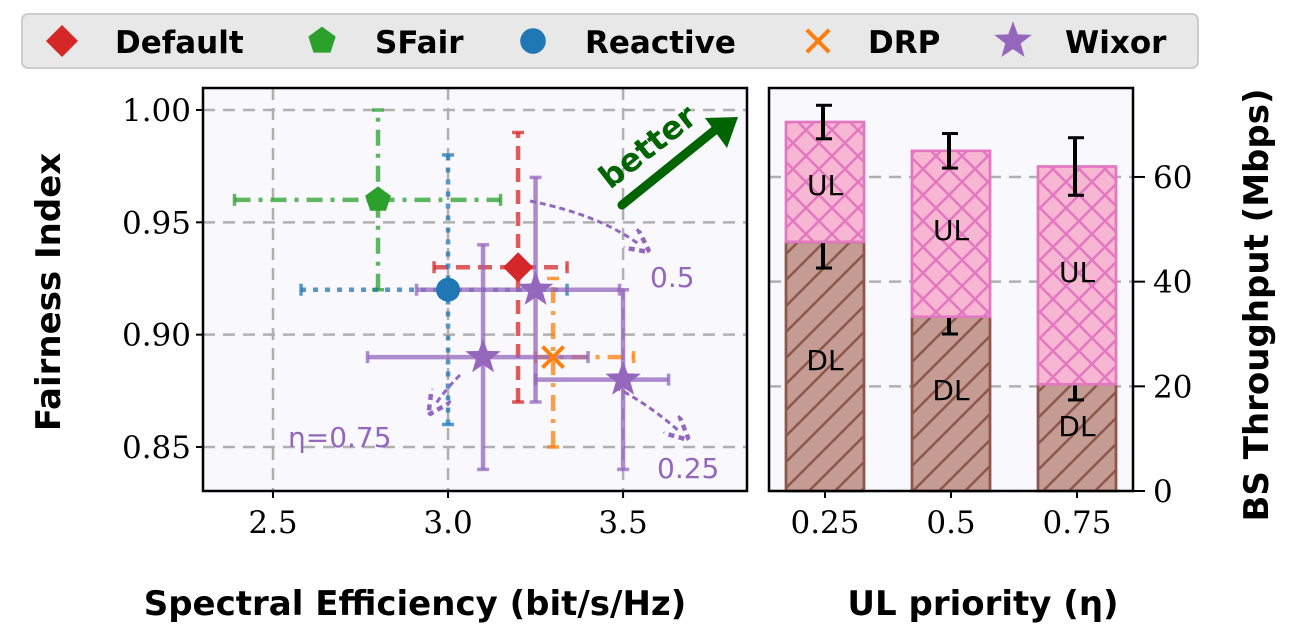 The height and width of the screenshot is (644, 1294). What do you see at coordinates (904, 43) in the screenshot?
I see `legend-label-drp: DRP` at bounding box center [904, 43].